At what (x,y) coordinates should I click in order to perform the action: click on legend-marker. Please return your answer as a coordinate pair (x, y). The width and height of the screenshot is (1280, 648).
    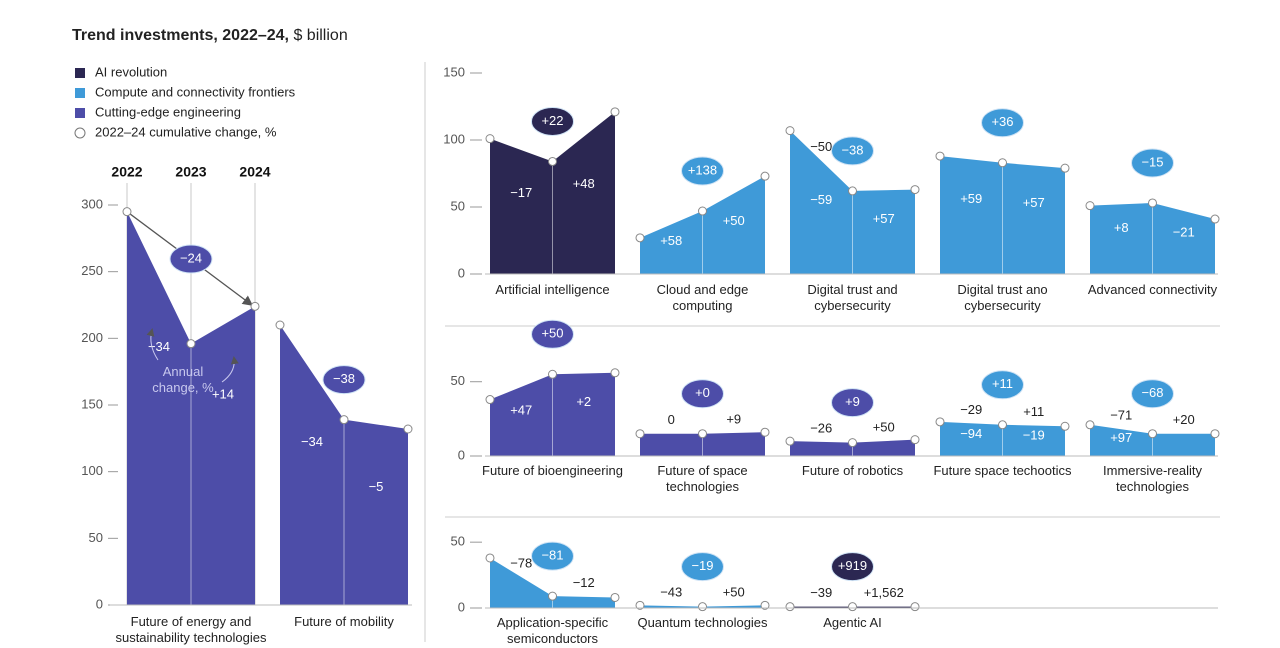
    Looking at the image, I should click on (80, 133).